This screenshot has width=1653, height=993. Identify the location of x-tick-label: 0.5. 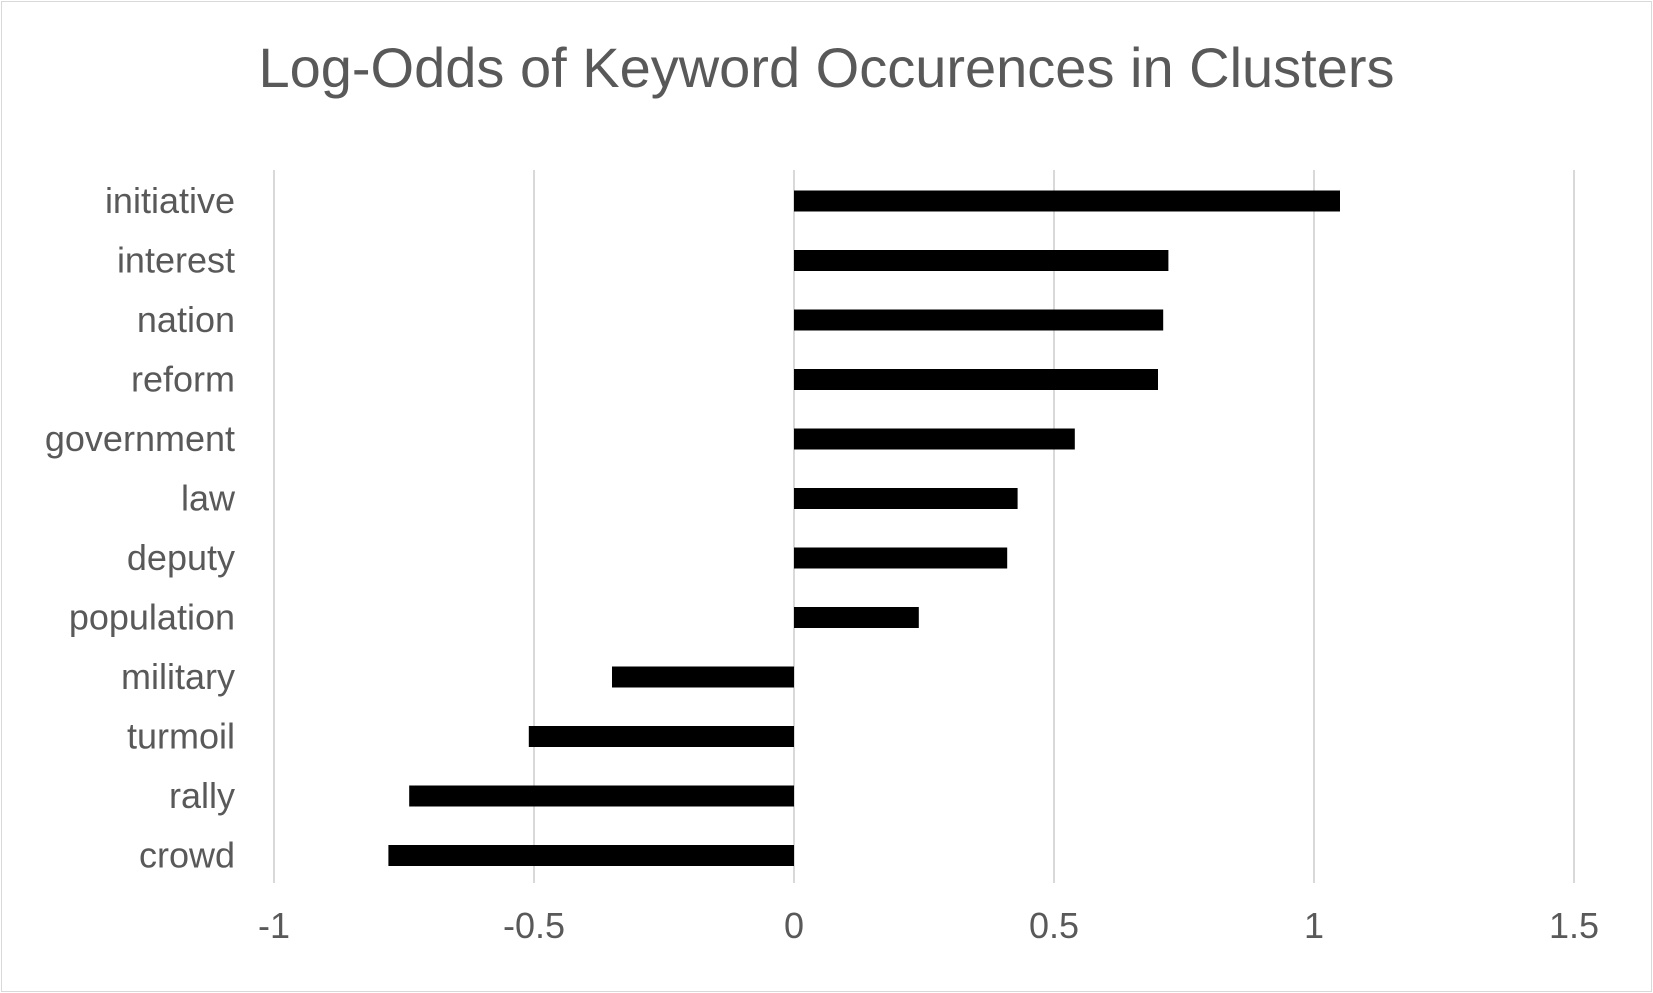
(1054, 925).